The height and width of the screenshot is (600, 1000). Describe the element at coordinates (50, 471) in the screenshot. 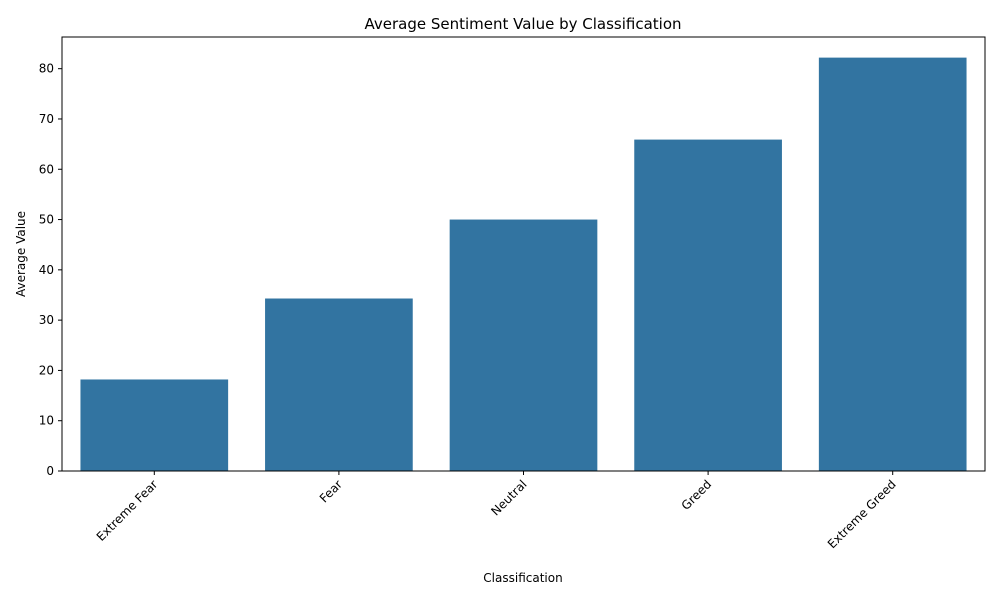

I see `y-tick-label: 0` at that location.